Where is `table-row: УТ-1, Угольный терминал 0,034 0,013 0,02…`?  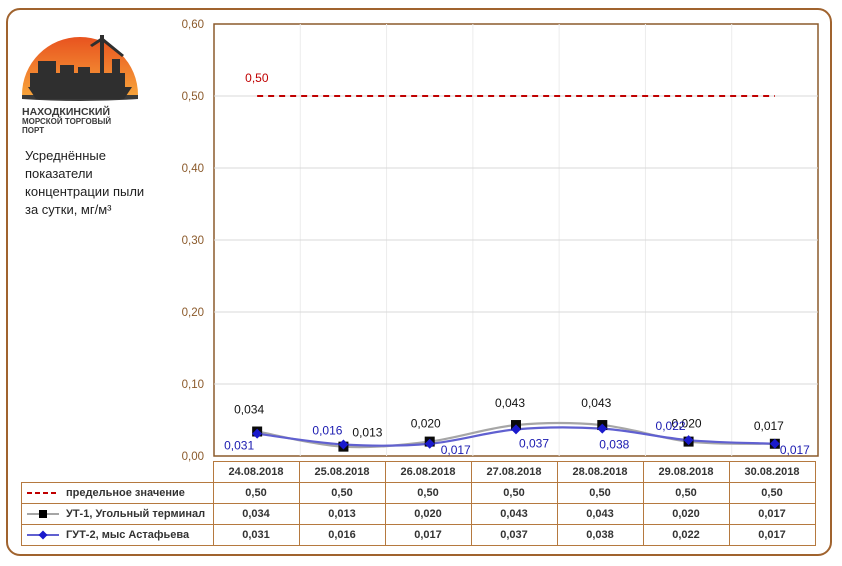 table-row: УТ-1, Угольный терминал 0,034 0,013 0,02… is located at coordinates (418, 514).